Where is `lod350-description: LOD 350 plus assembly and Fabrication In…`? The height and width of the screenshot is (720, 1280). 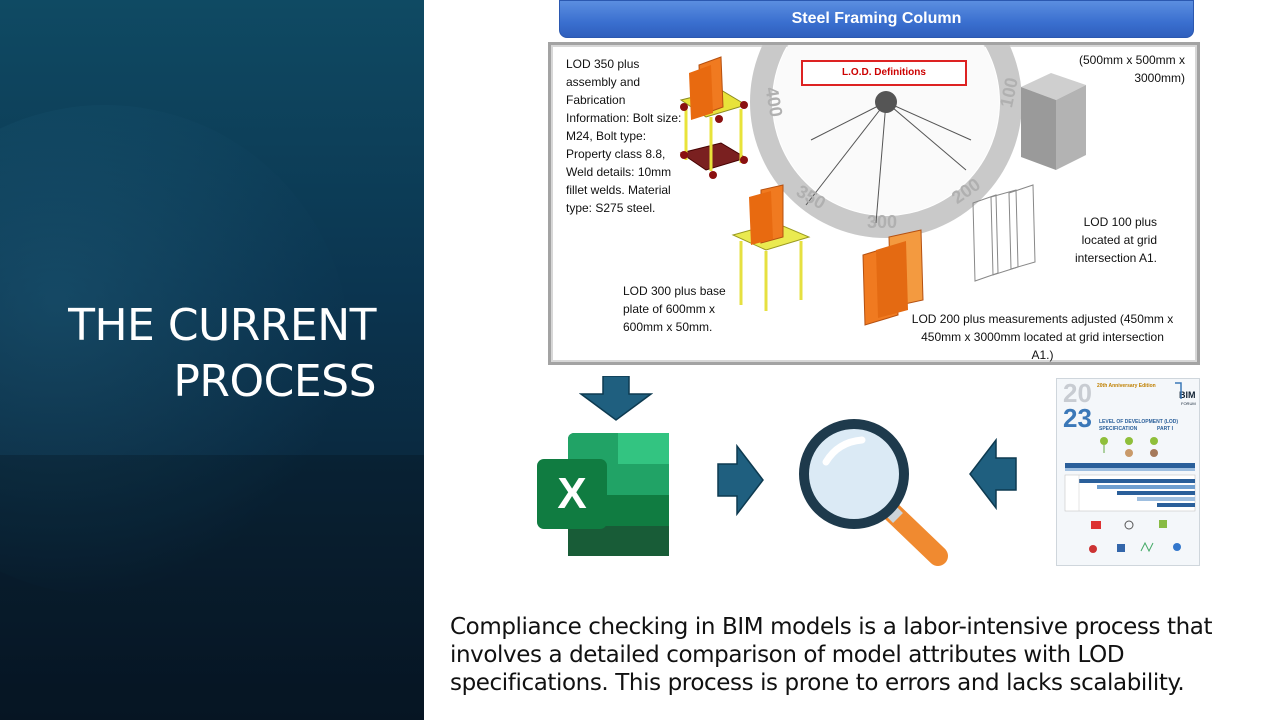 lod350-description: LOD 350 plus assembly and Fabrication In… is located at coordinates (624, 136).